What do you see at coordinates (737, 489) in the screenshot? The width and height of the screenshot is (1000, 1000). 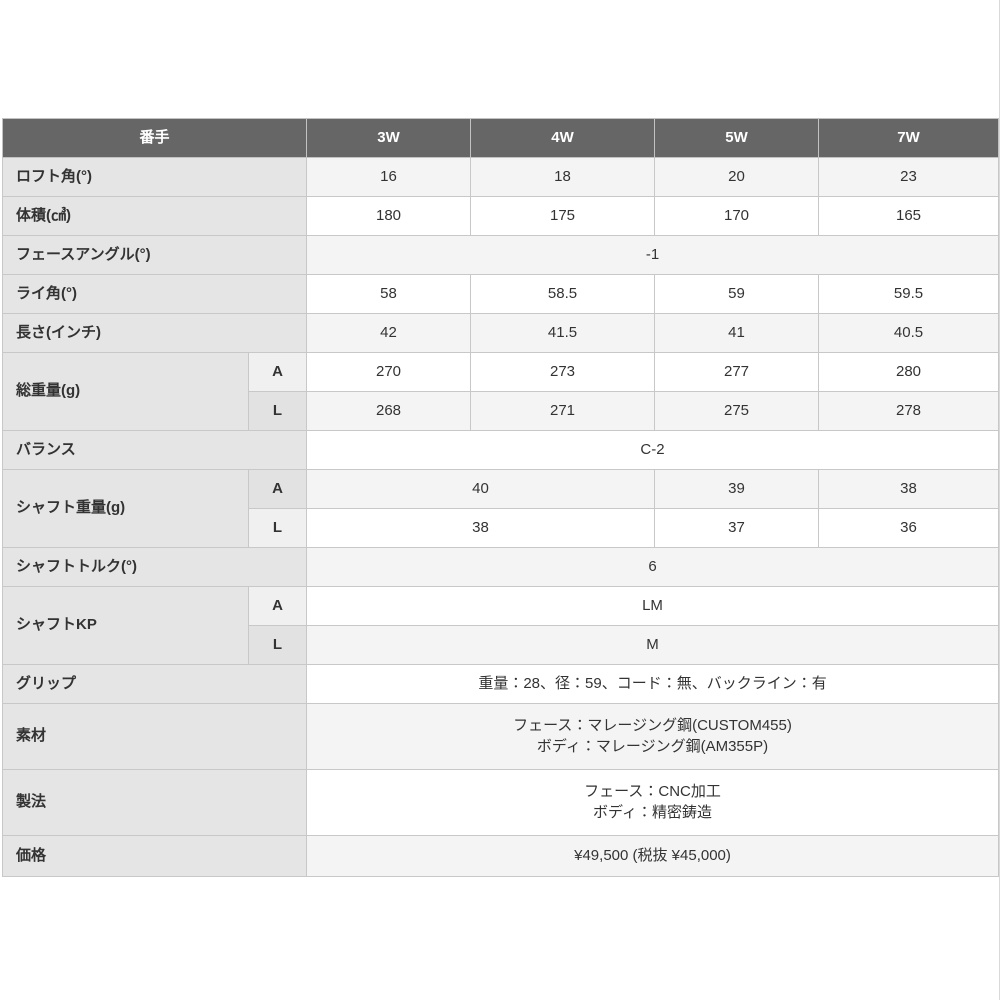 I see `shaft-weight-a-5w: 39` at bounding box center [737, 489].